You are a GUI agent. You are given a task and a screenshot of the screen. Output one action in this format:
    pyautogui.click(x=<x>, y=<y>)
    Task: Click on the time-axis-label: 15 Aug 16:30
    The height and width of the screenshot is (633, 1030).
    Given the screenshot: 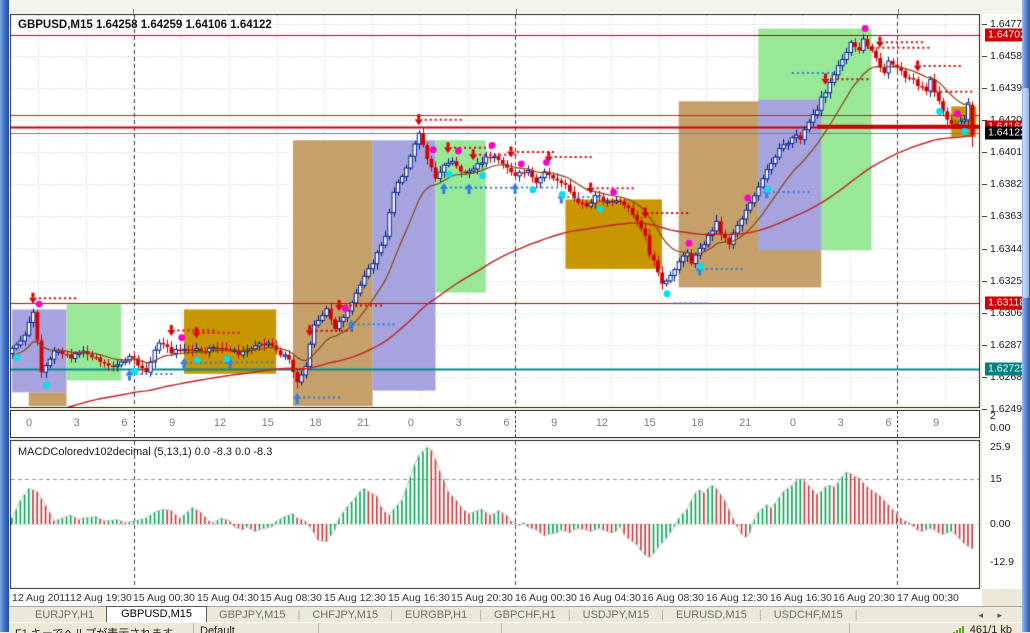 What is the action you would take?
    pyautogui.click(x=419, y=598)
    